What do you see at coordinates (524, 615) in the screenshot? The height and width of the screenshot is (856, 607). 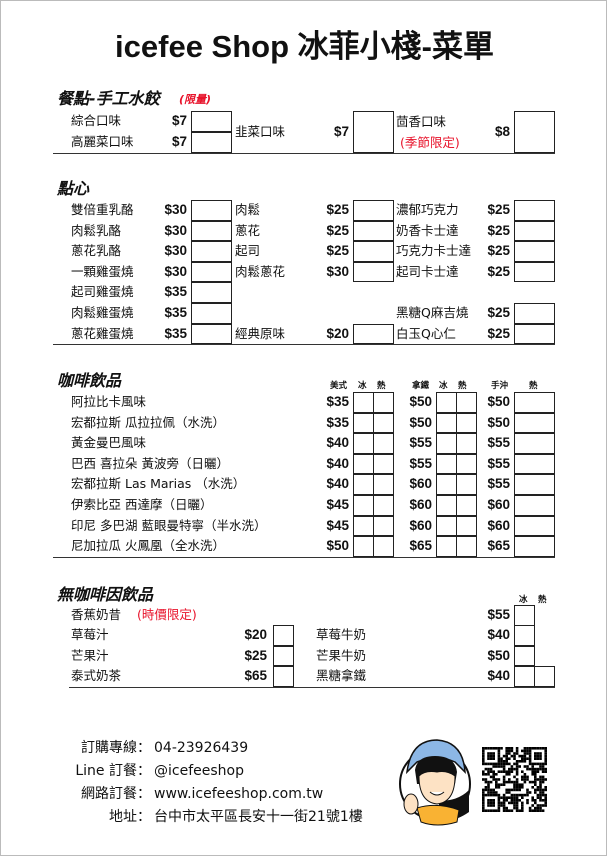 I see `ice-checkbox` at bounding box center [524, 615].